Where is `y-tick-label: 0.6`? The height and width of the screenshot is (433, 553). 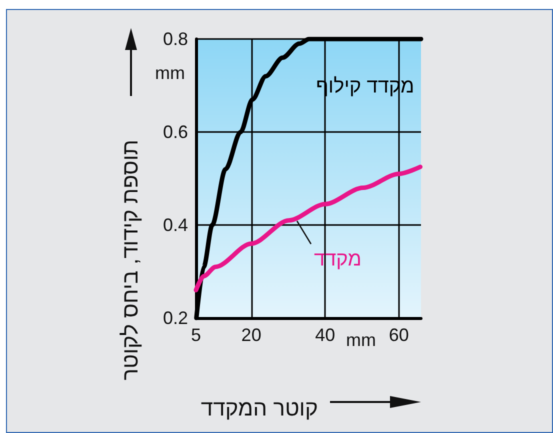 y-tick-label: 0.6 is located at coordinates (175, 132).